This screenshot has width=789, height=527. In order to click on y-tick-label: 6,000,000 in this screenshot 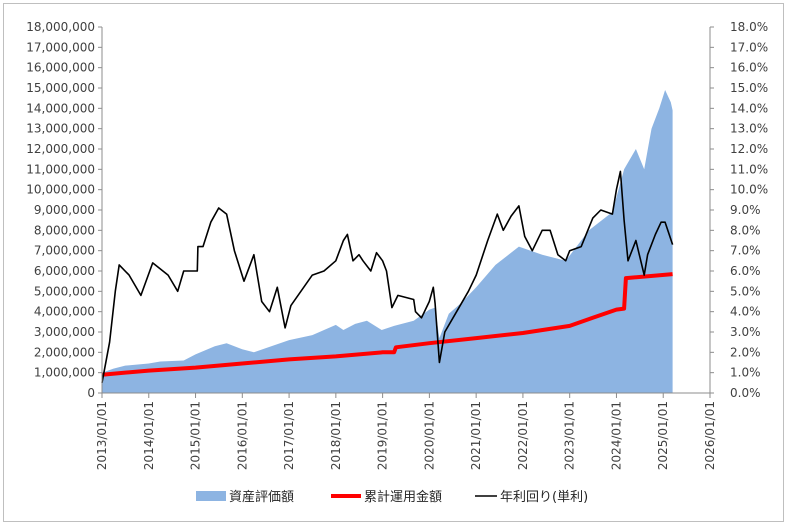, I will do `click(64, 271)`.